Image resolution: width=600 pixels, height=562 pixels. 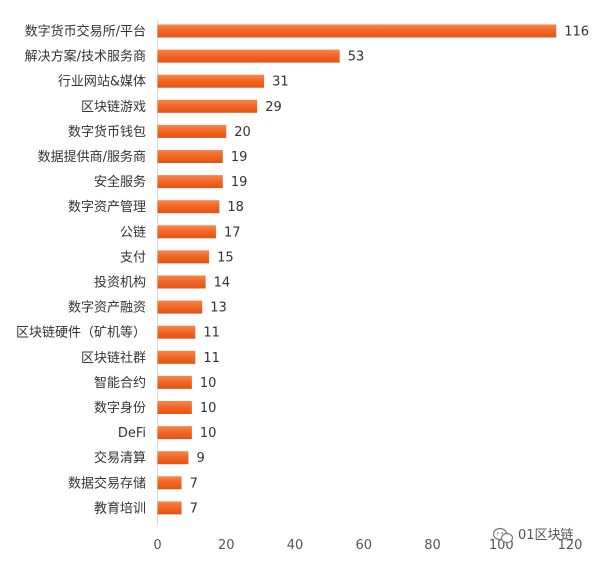 I want to click on x-tick-label: 0, so click(x=157, y=545).